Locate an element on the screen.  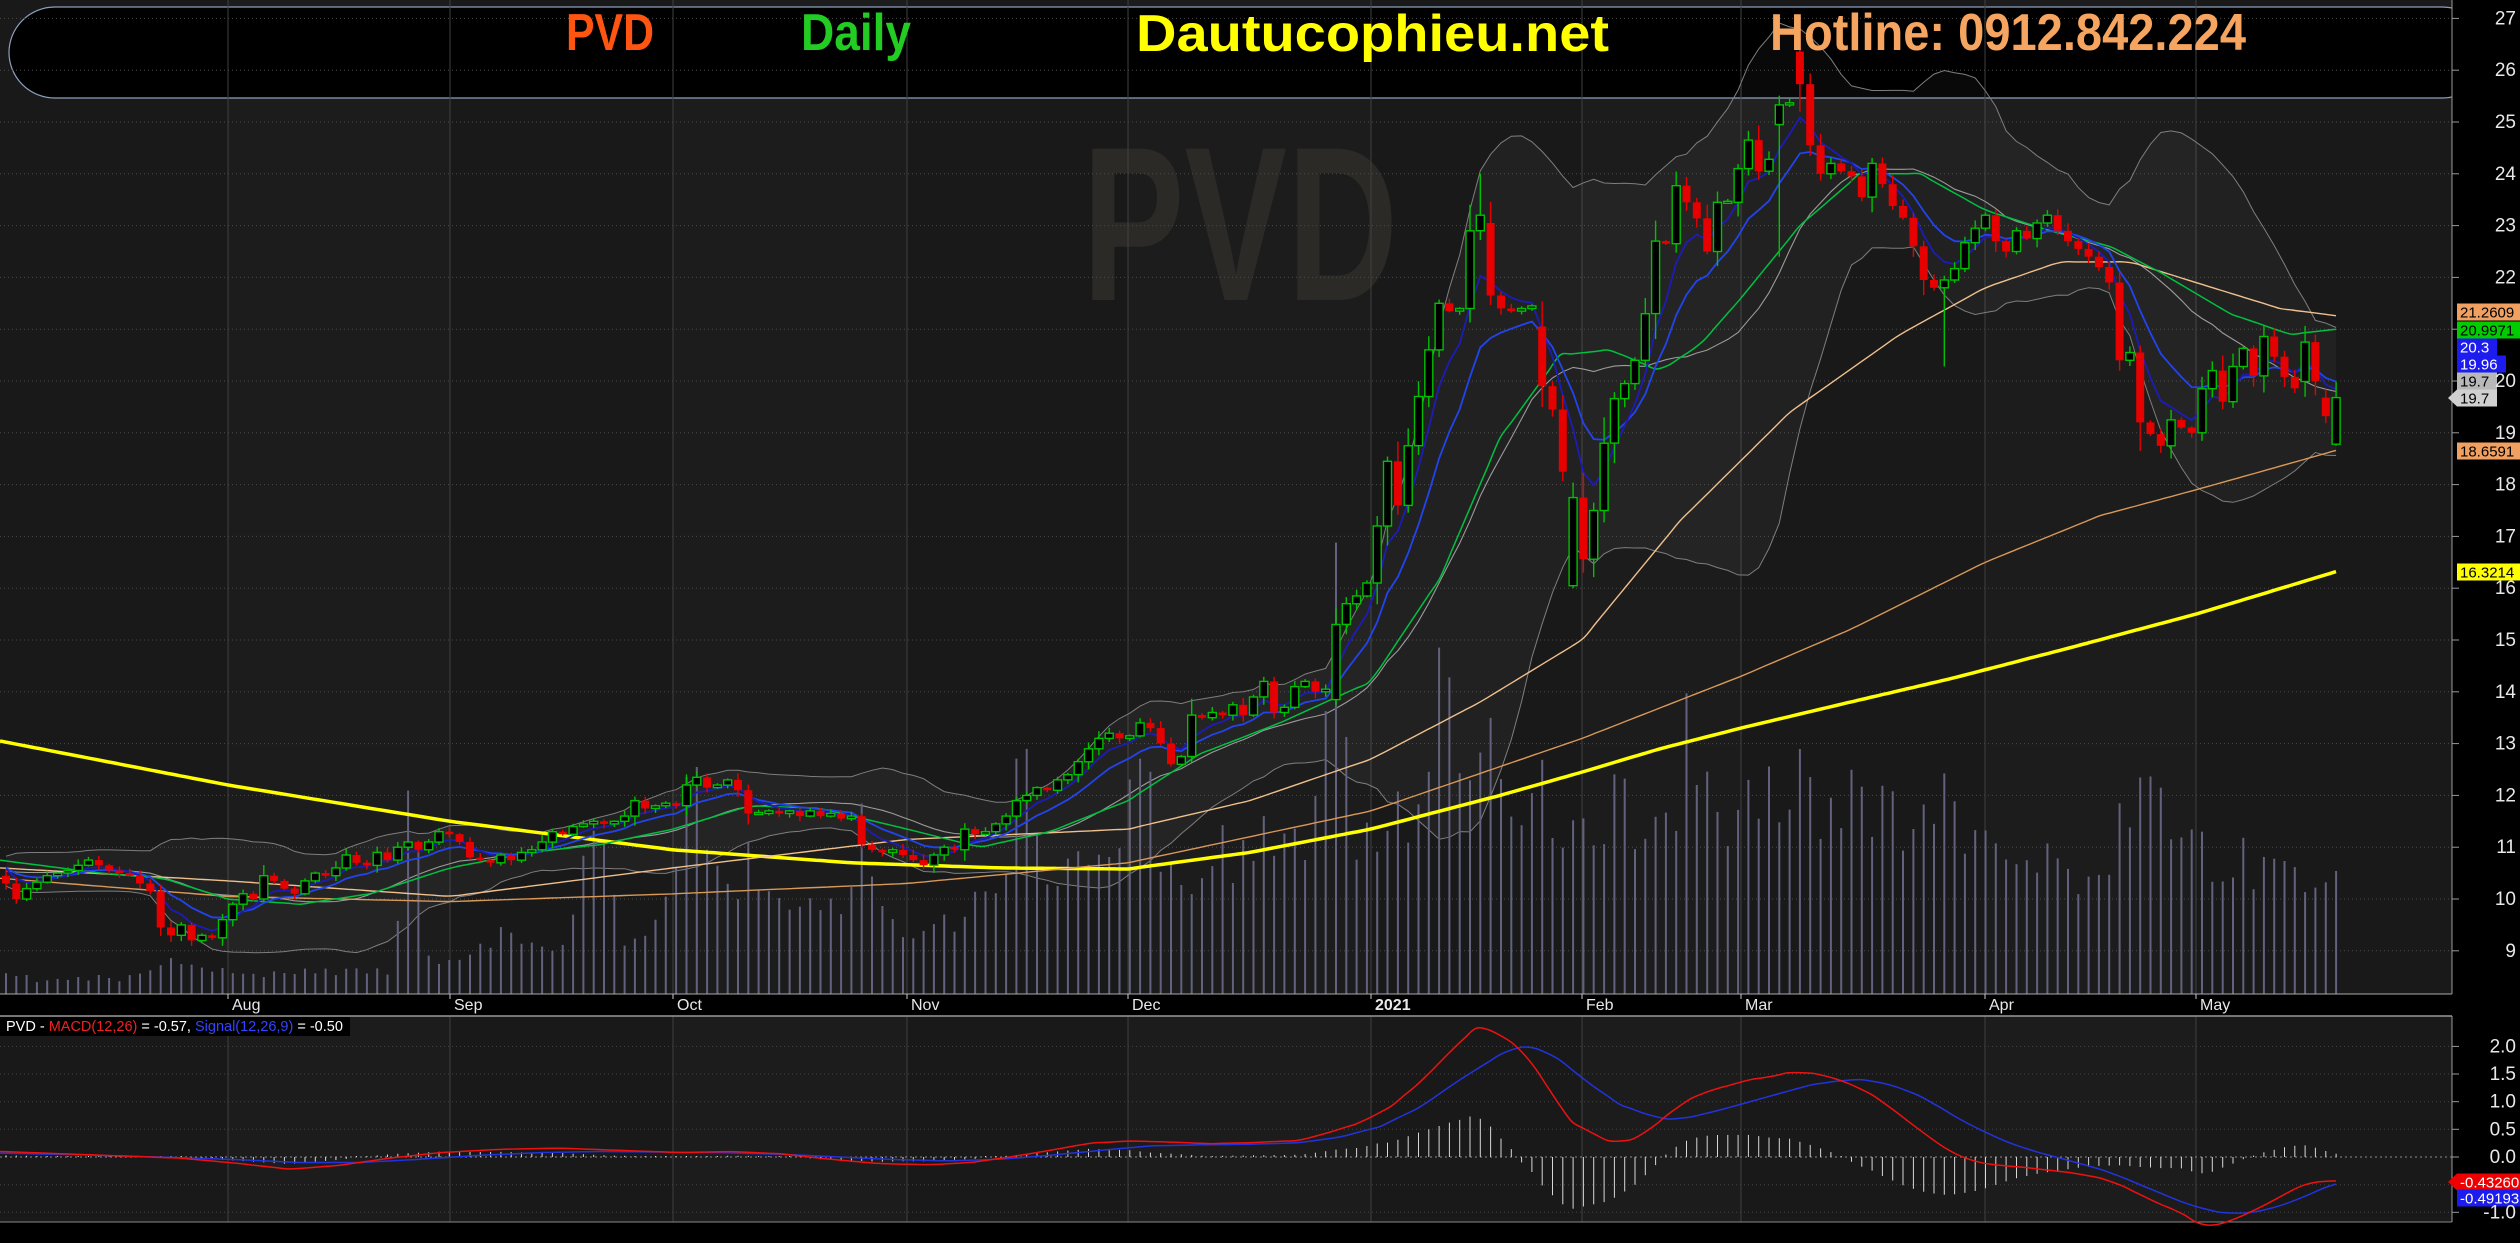
svg-text: 2.0 is located at coordinates (2503, 1046).